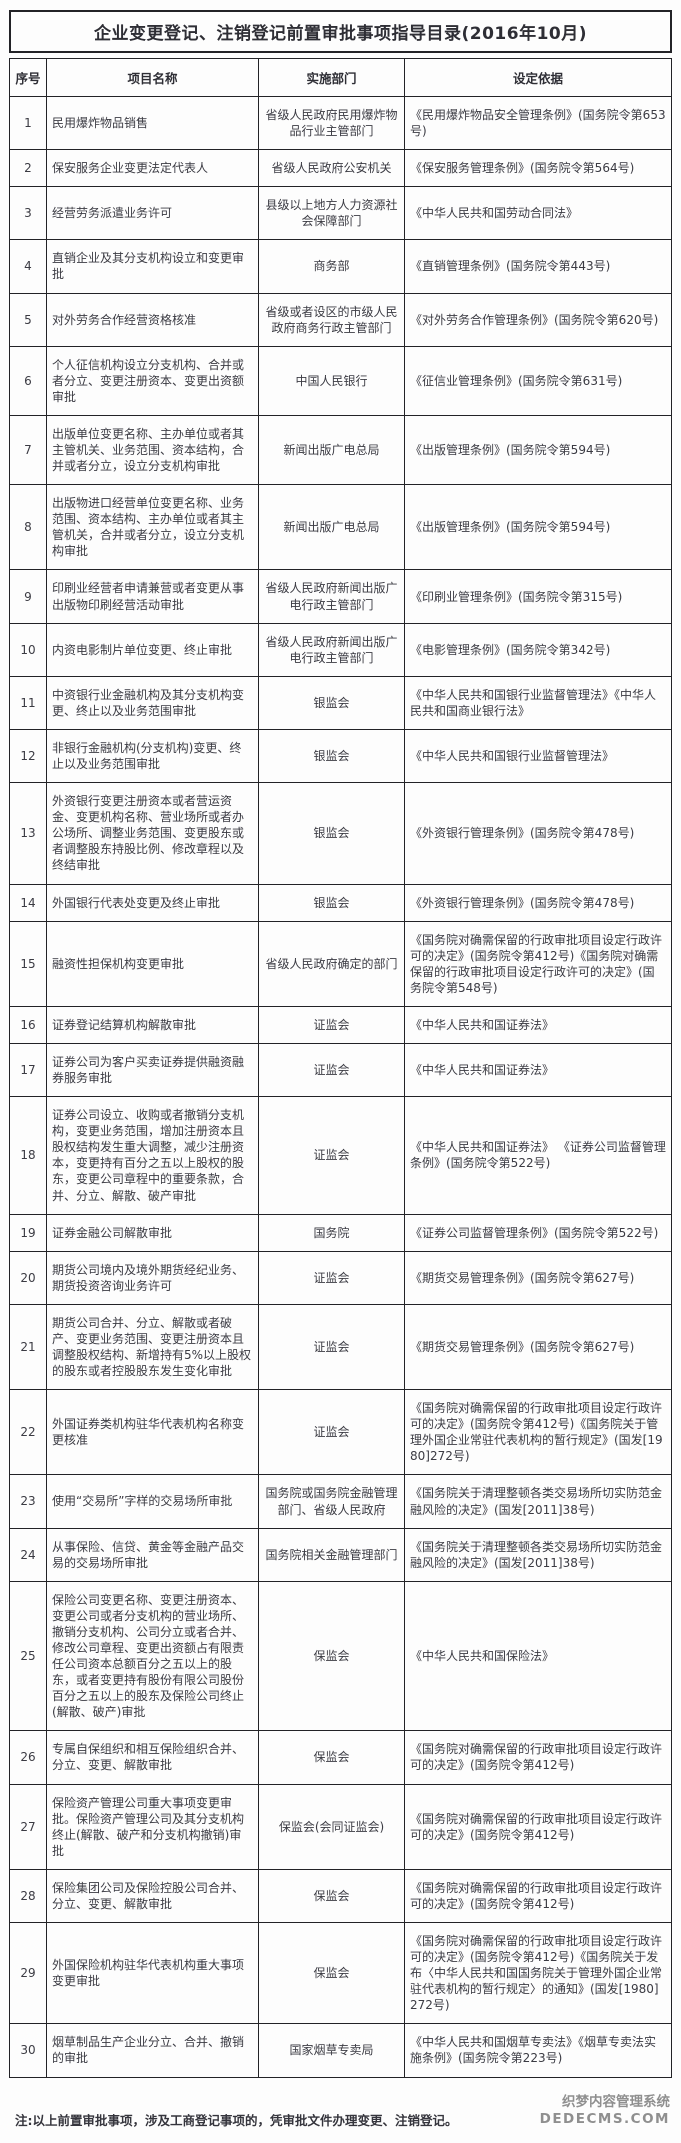  Describe the element at coordinates (28, 168) in the screenshot. I see `cell-no: 2` at that location.